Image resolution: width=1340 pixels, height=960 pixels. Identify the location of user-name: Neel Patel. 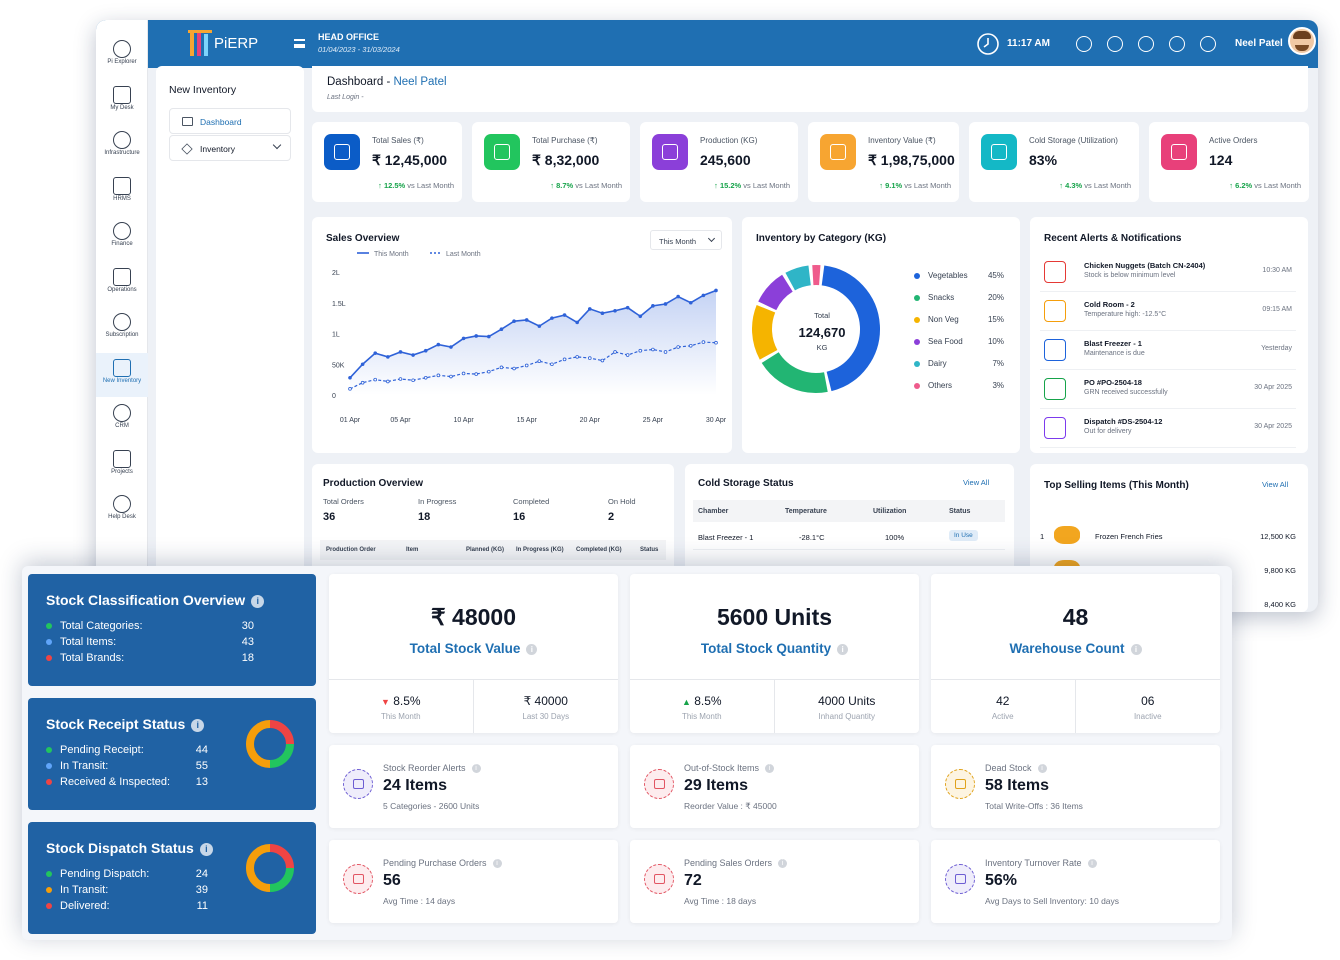
(1259, 43).